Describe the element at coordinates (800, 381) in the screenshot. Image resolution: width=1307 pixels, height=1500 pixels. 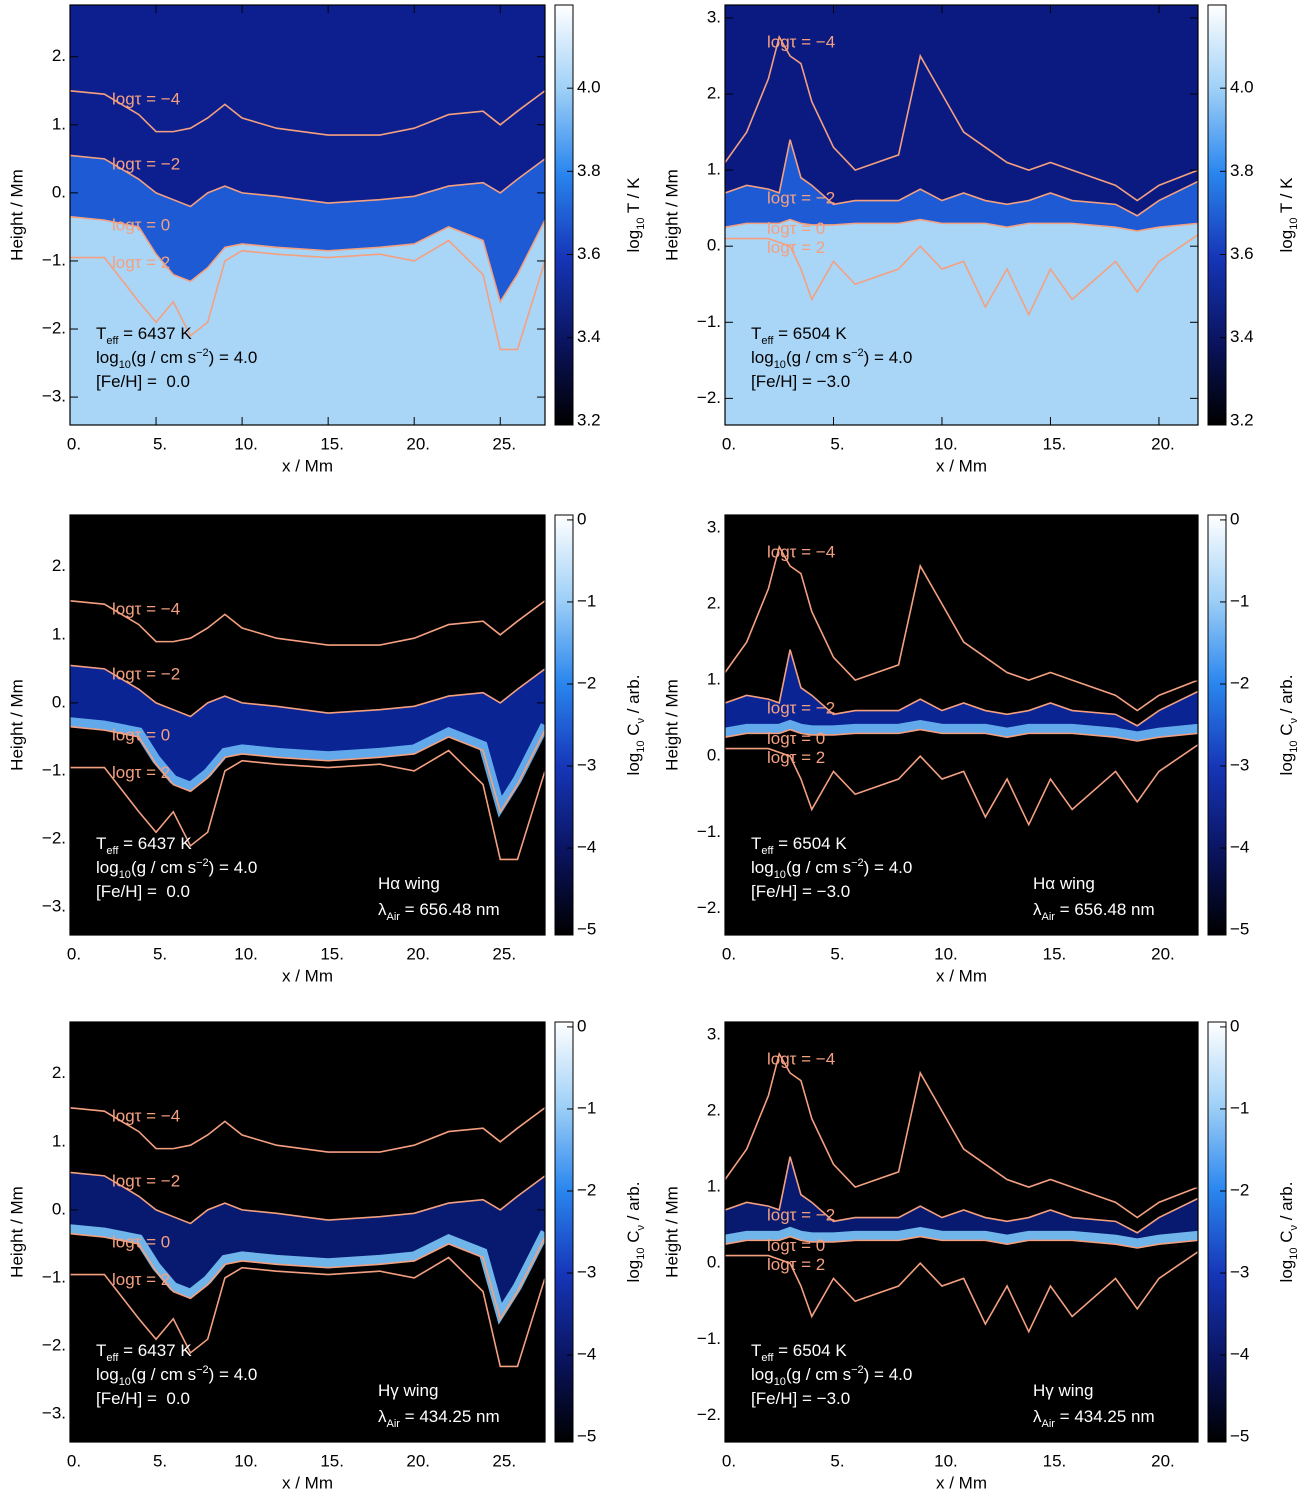
I see `text-run: [Fe/H] = −3.0` at that location.